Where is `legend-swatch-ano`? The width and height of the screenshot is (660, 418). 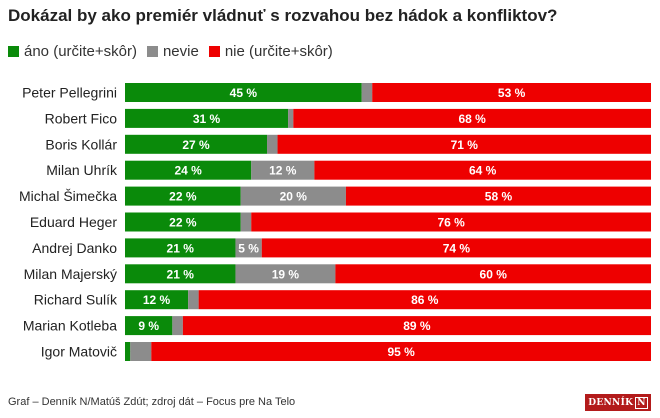
legend-swatch-ano is located at coordinates (13, 51).